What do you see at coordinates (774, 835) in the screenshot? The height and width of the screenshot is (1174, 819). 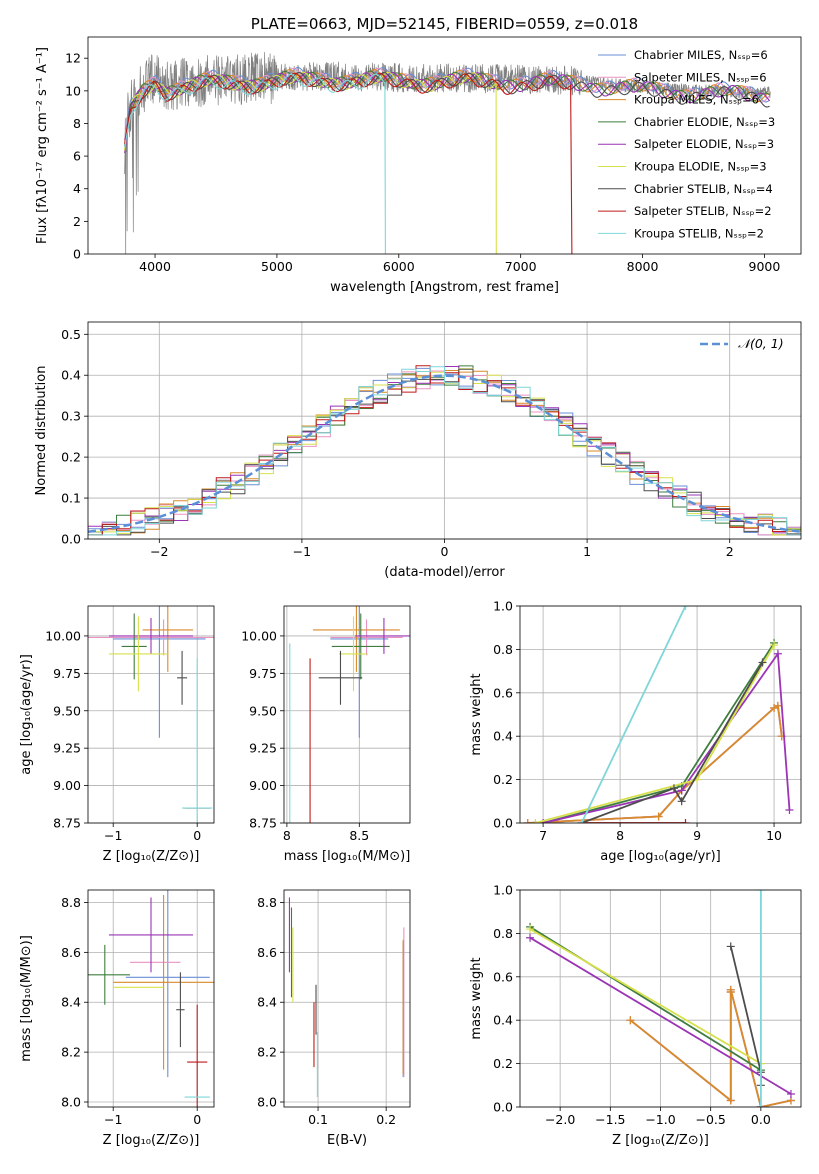 I see `x-tick-label: 10` at bounding box center [774, 835].